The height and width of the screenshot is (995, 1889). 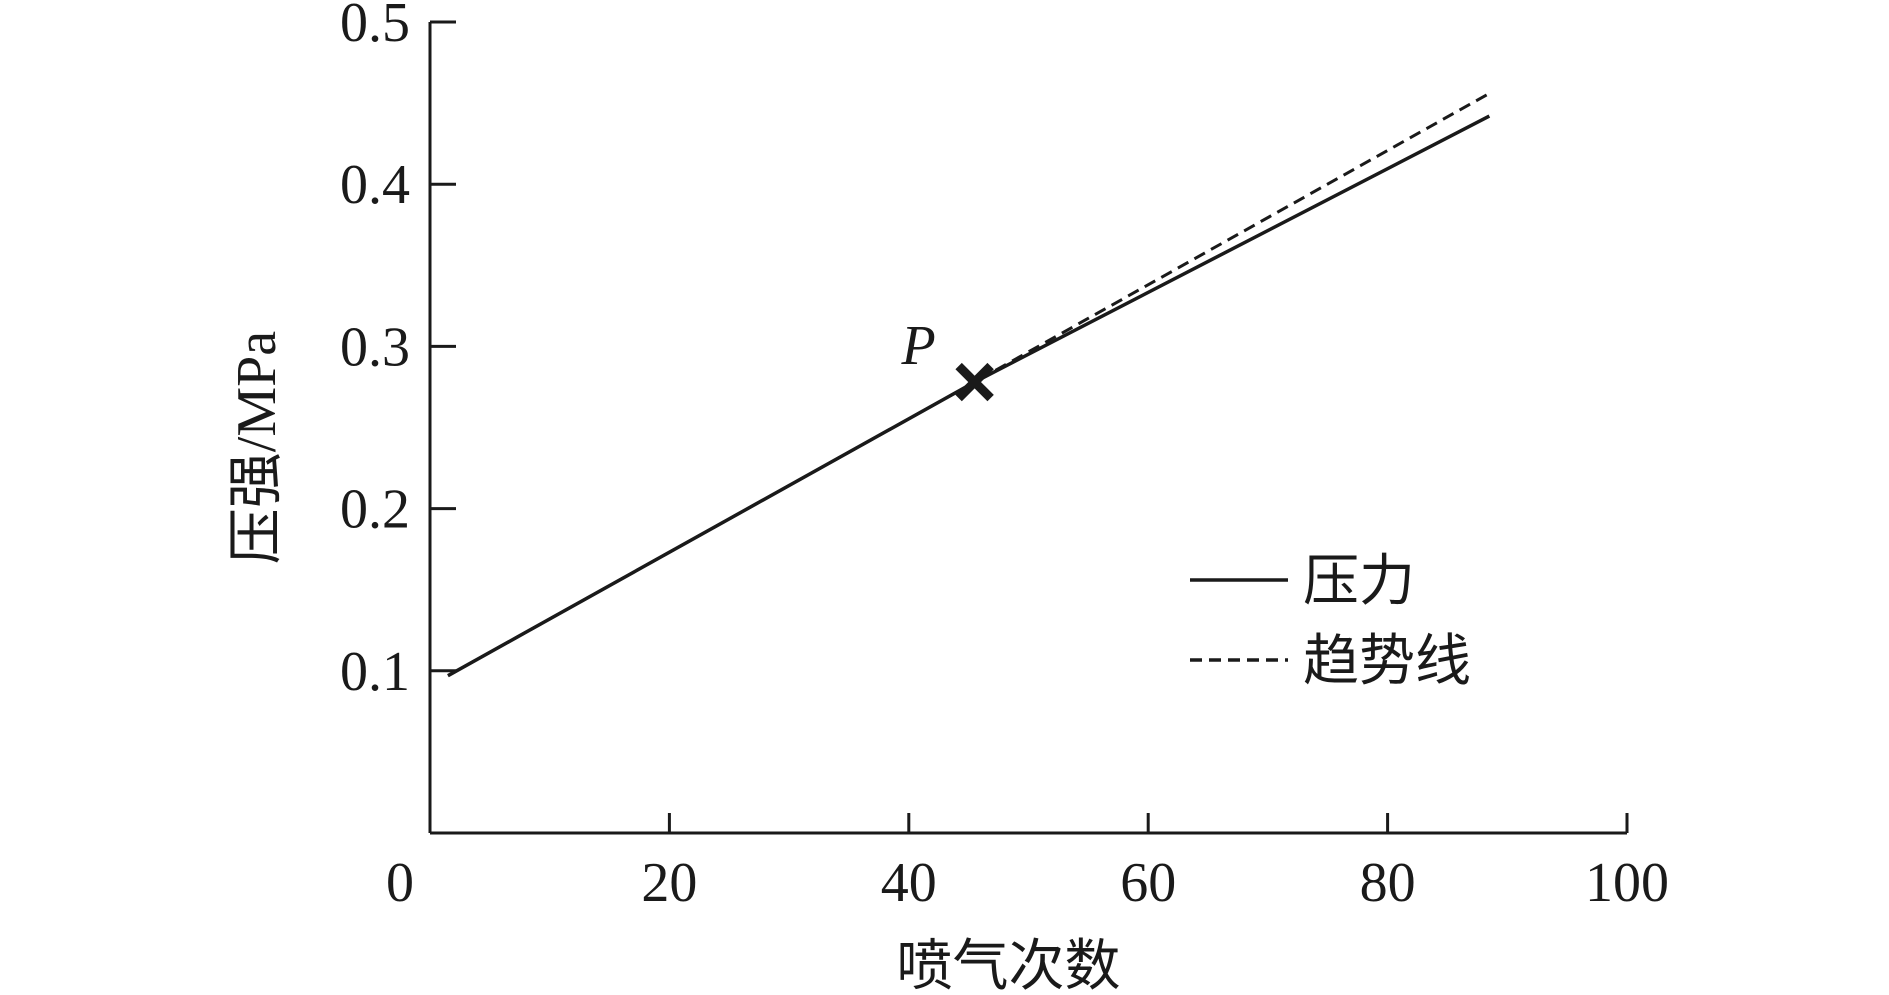 What do you see at coordinates (1388, 883) in the screenshot?
I see `x-tick-label: 80` at bounding box center [1388, 883].